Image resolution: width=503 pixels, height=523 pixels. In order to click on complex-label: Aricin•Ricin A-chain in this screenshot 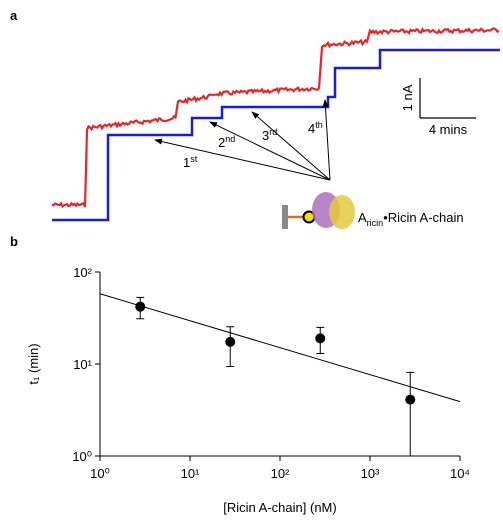, I will do `click(411, 219)`.